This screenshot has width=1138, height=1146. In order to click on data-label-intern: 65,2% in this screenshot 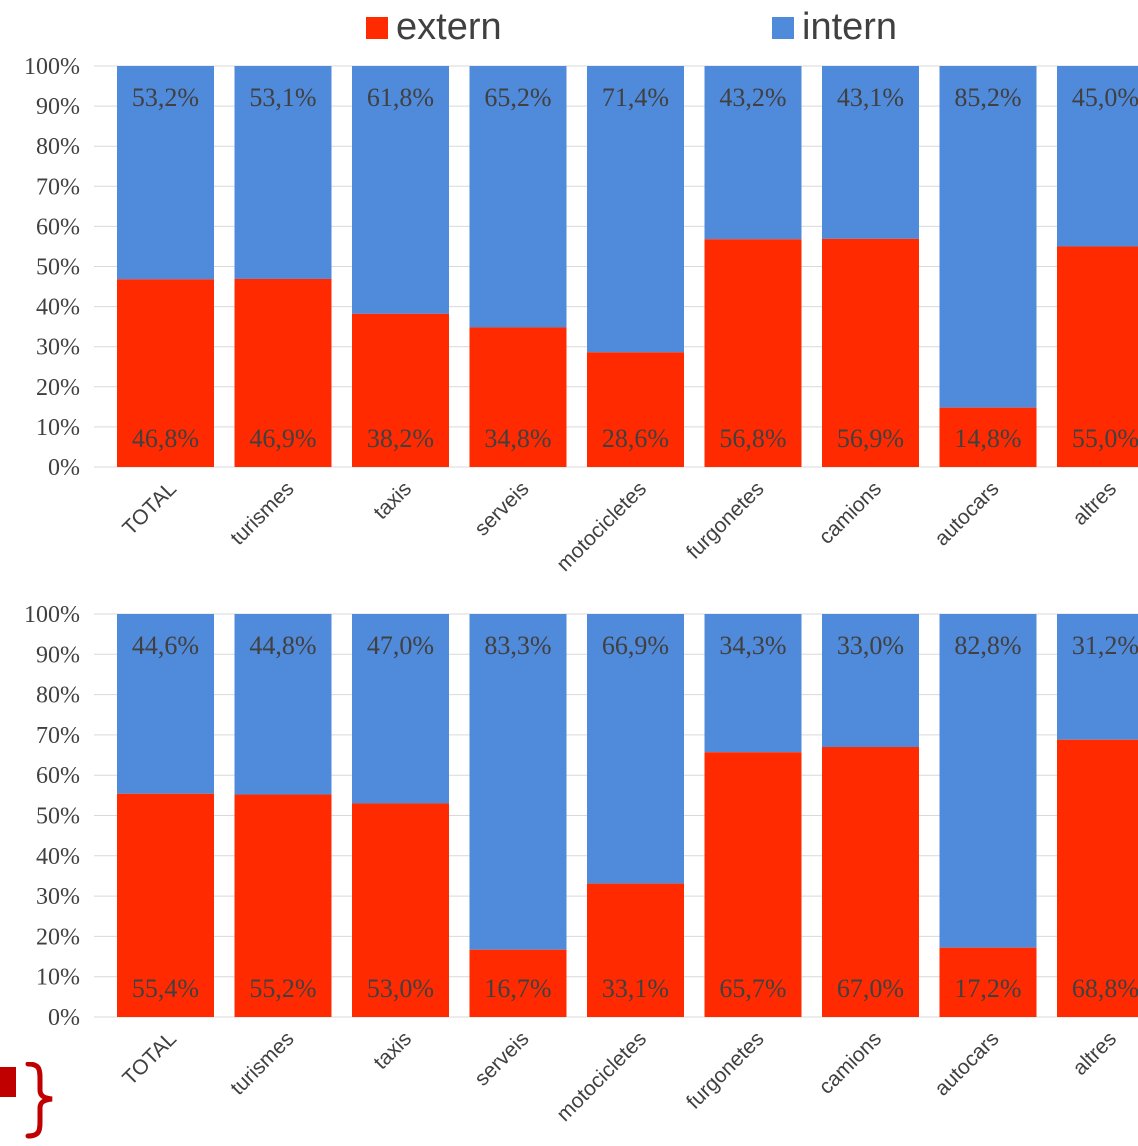, I will do `click(517, 97)`.